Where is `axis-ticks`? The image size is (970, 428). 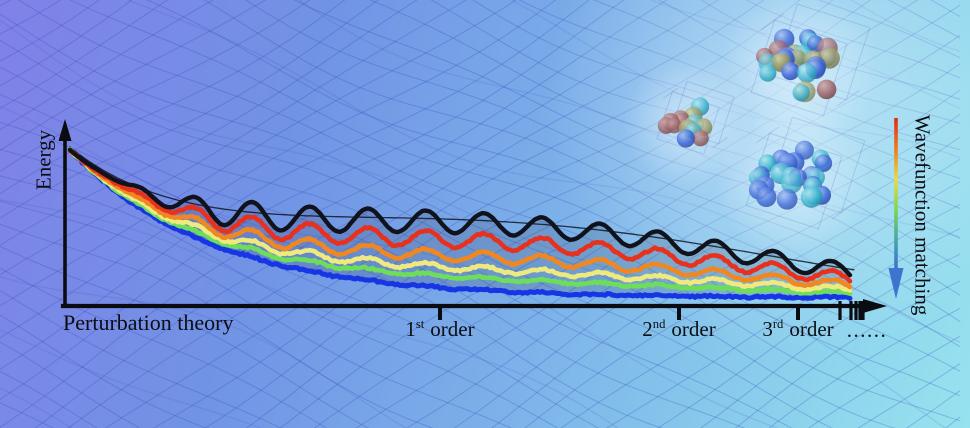 axis-ticks is located at coordinates (651, 310).